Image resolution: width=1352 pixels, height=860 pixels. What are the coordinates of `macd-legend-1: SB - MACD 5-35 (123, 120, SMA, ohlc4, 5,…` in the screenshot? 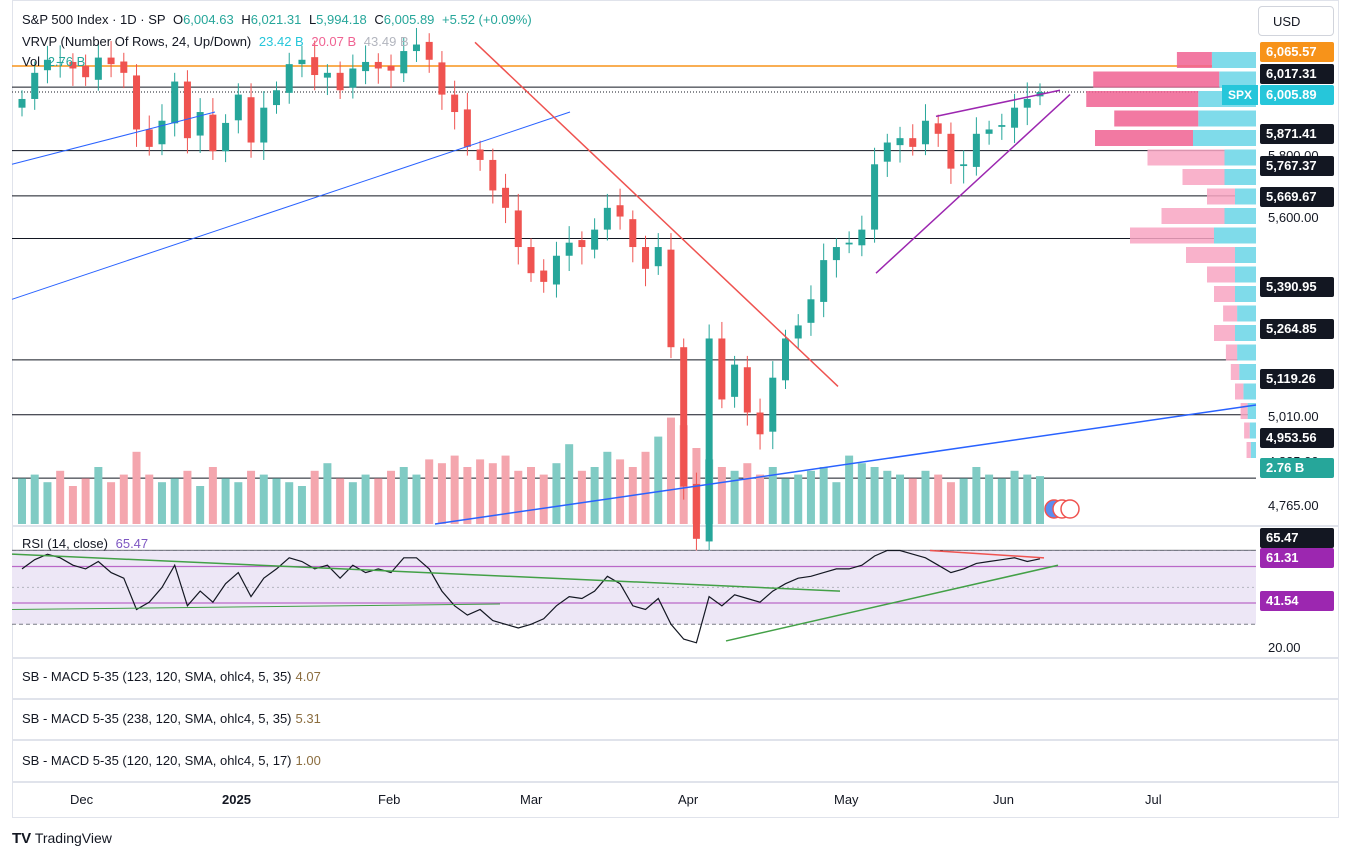 It's located at (171, 676).